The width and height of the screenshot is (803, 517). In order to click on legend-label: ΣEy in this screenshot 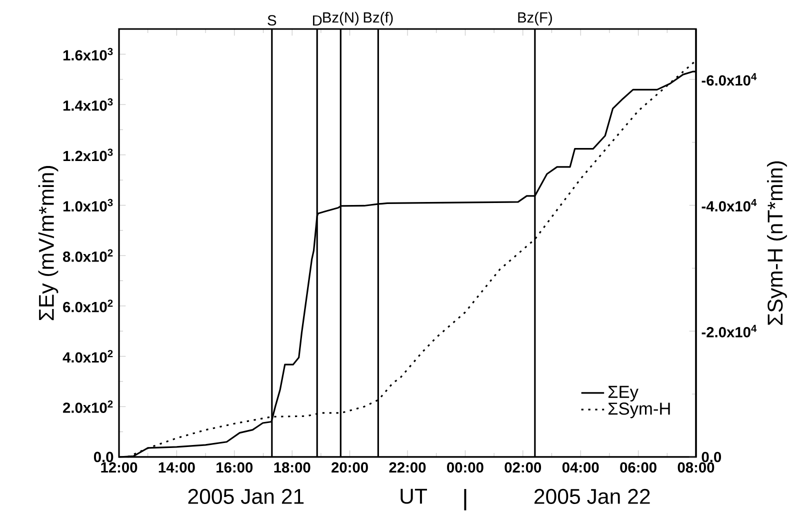, I will do `click(623, 394)`.